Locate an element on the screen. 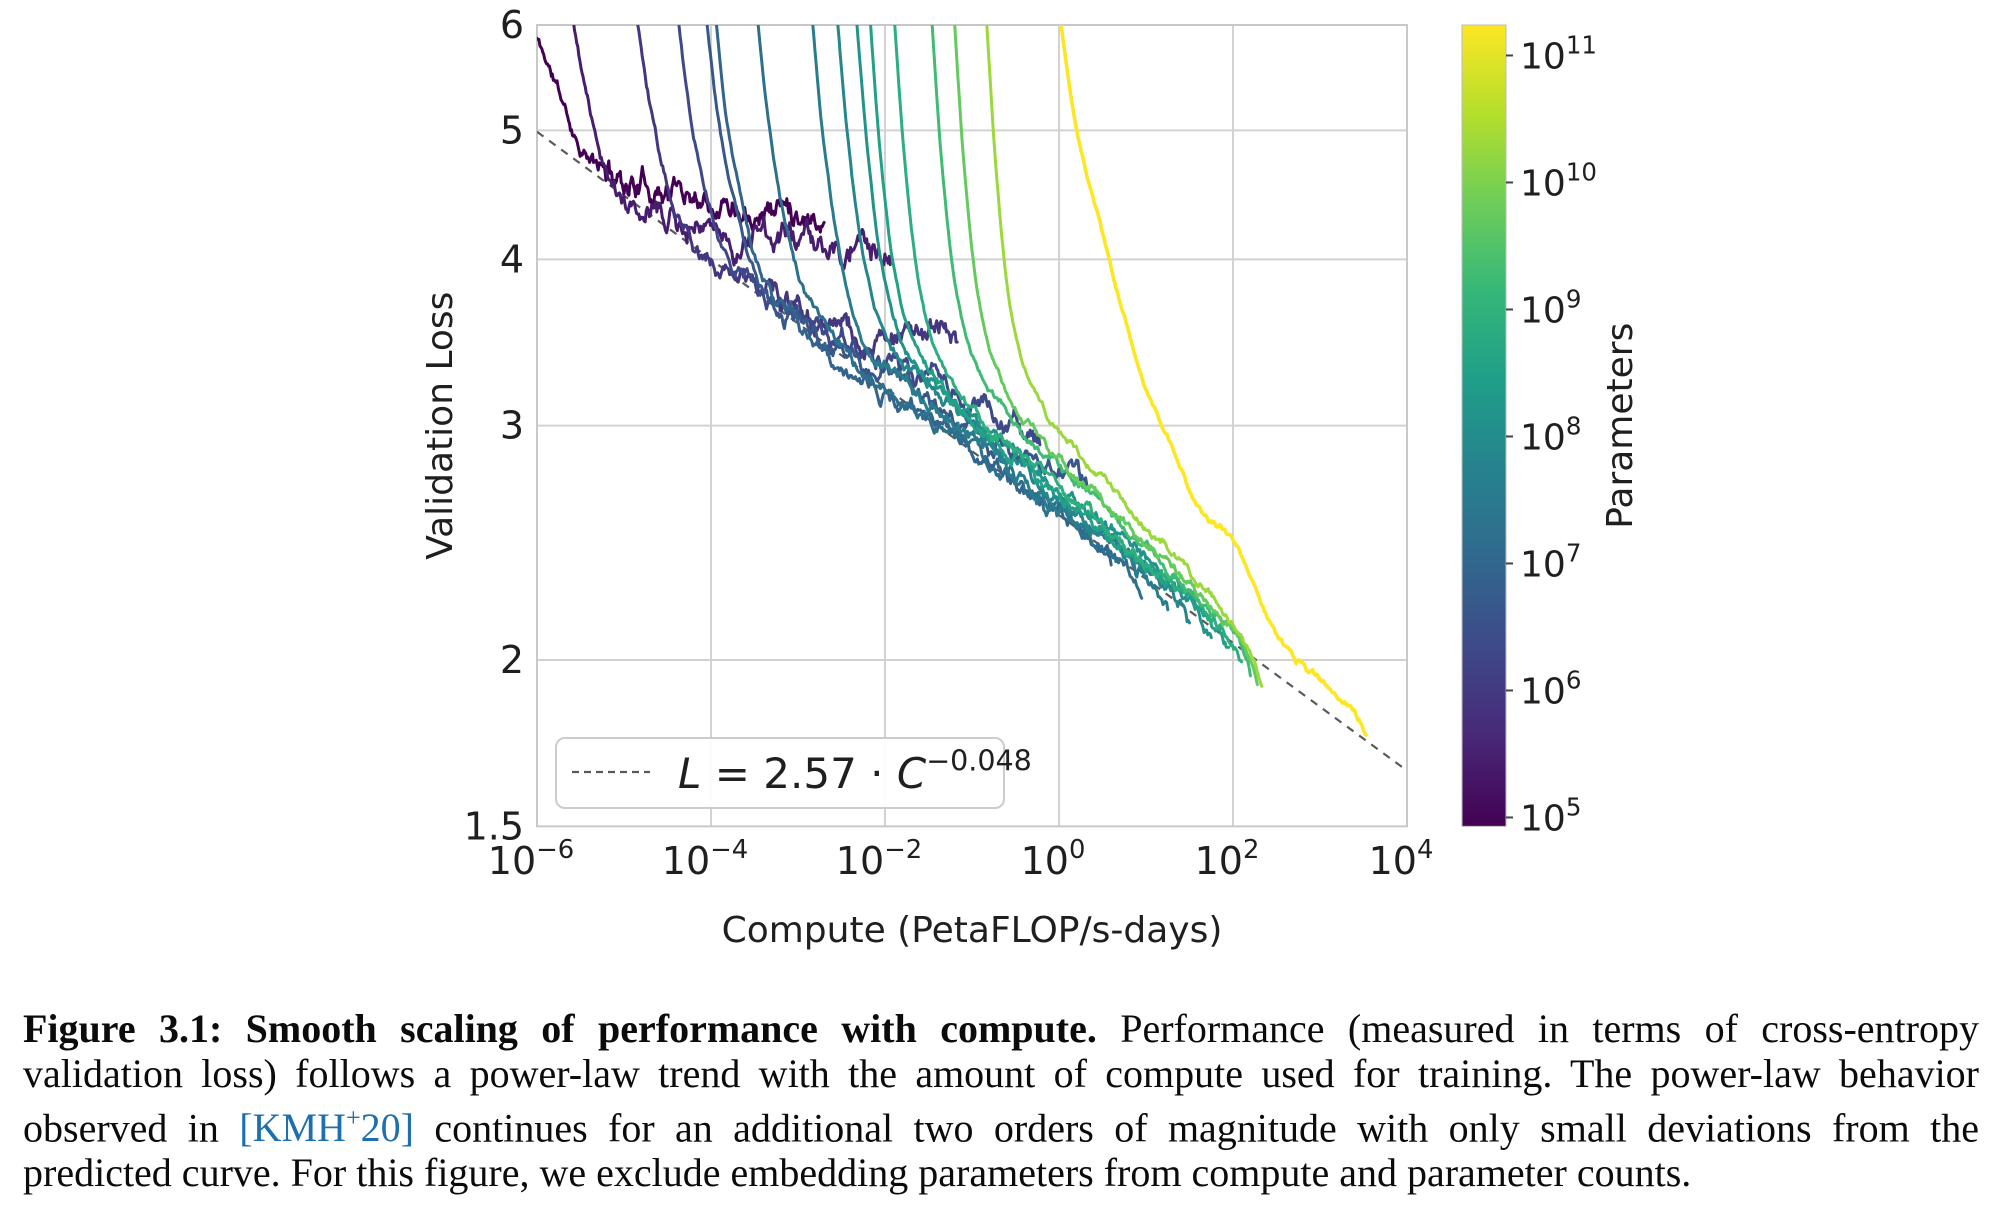 The width and height of the screenshot is (2000, 1208). loss-curve-model-6e9 is located at coordinates (1106, 356).